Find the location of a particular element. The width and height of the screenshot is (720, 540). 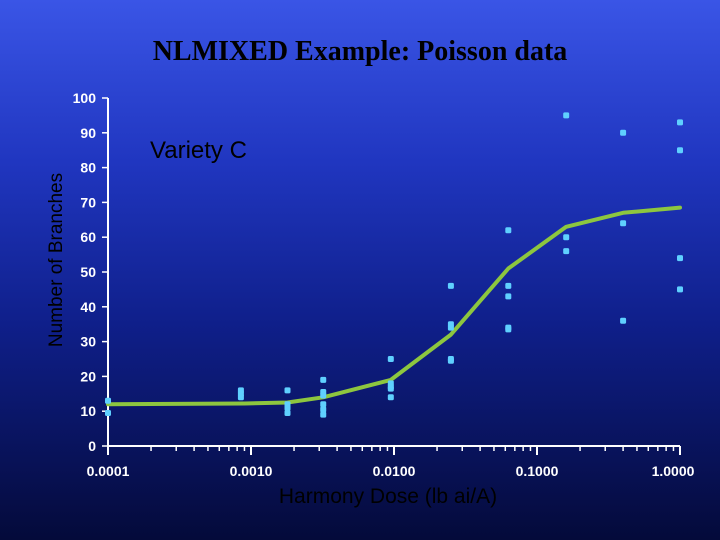

y-tick-label: 40 is located at coordinates (88, 307).